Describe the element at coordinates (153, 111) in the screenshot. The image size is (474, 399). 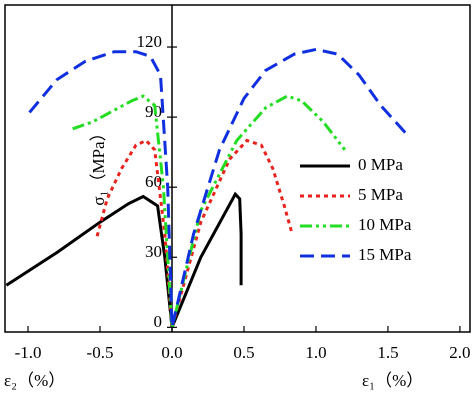
I see `y-tick-label: 90` at that location.